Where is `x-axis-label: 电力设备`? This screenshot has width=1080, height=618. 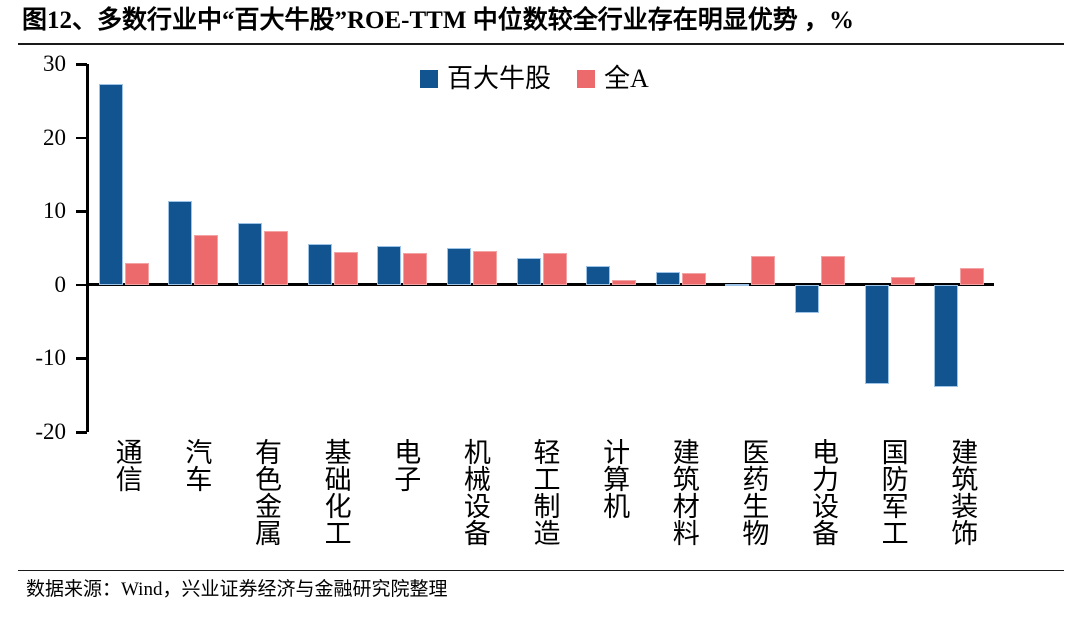 x-axis-label: 电力设备 is located at coordinates (822, 492).